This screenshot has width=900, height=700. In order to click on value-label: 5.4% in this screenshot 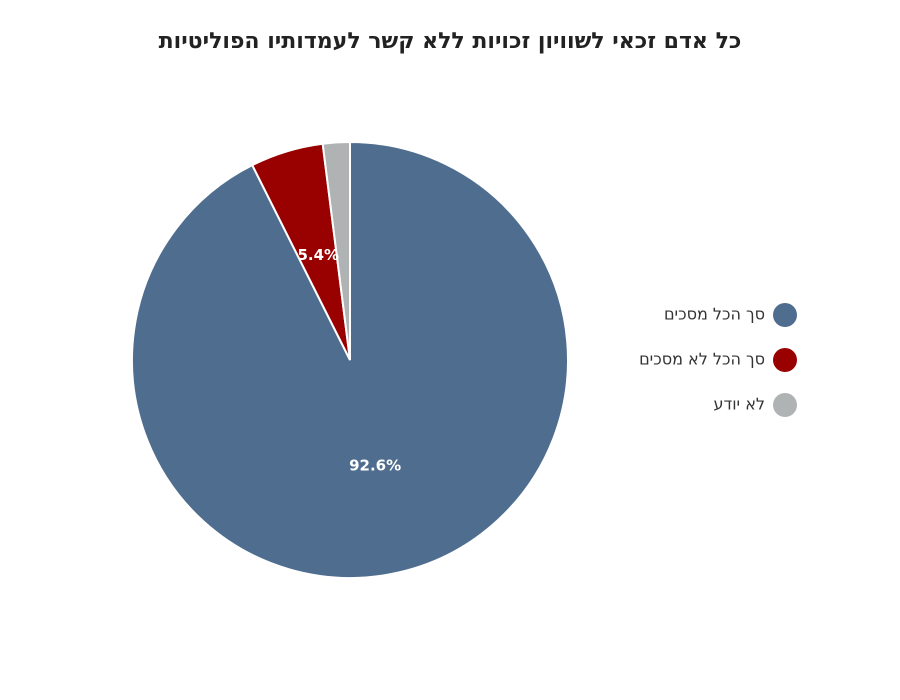, I will do `click(318, 255)`.